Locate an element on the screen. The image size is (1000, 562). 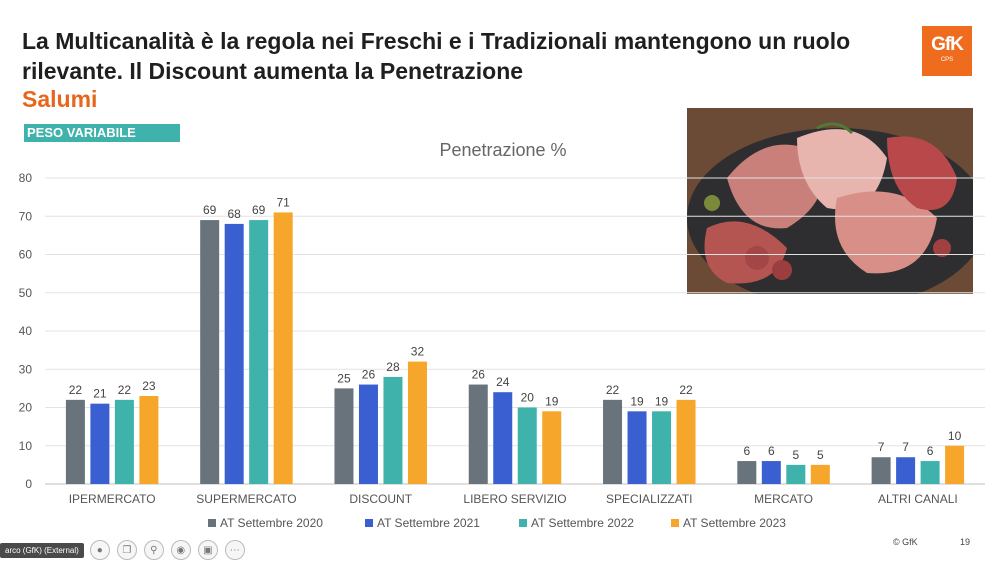
bar-value-label: 10 is located at coordinates (955, 436).